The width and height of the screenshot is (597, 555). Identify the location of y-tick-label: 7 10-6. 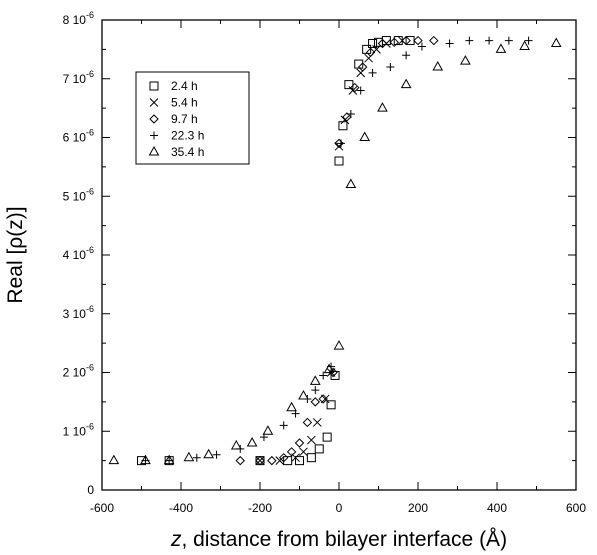
(78, 77).